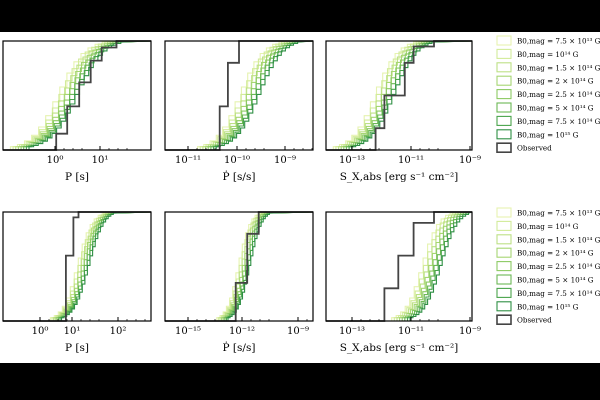  Describe the element at coordinates (558, 213) in the screenshot. I see `legend-bottom-label-0: B0,mag = 7.5 × 10¹³ G` at that location.